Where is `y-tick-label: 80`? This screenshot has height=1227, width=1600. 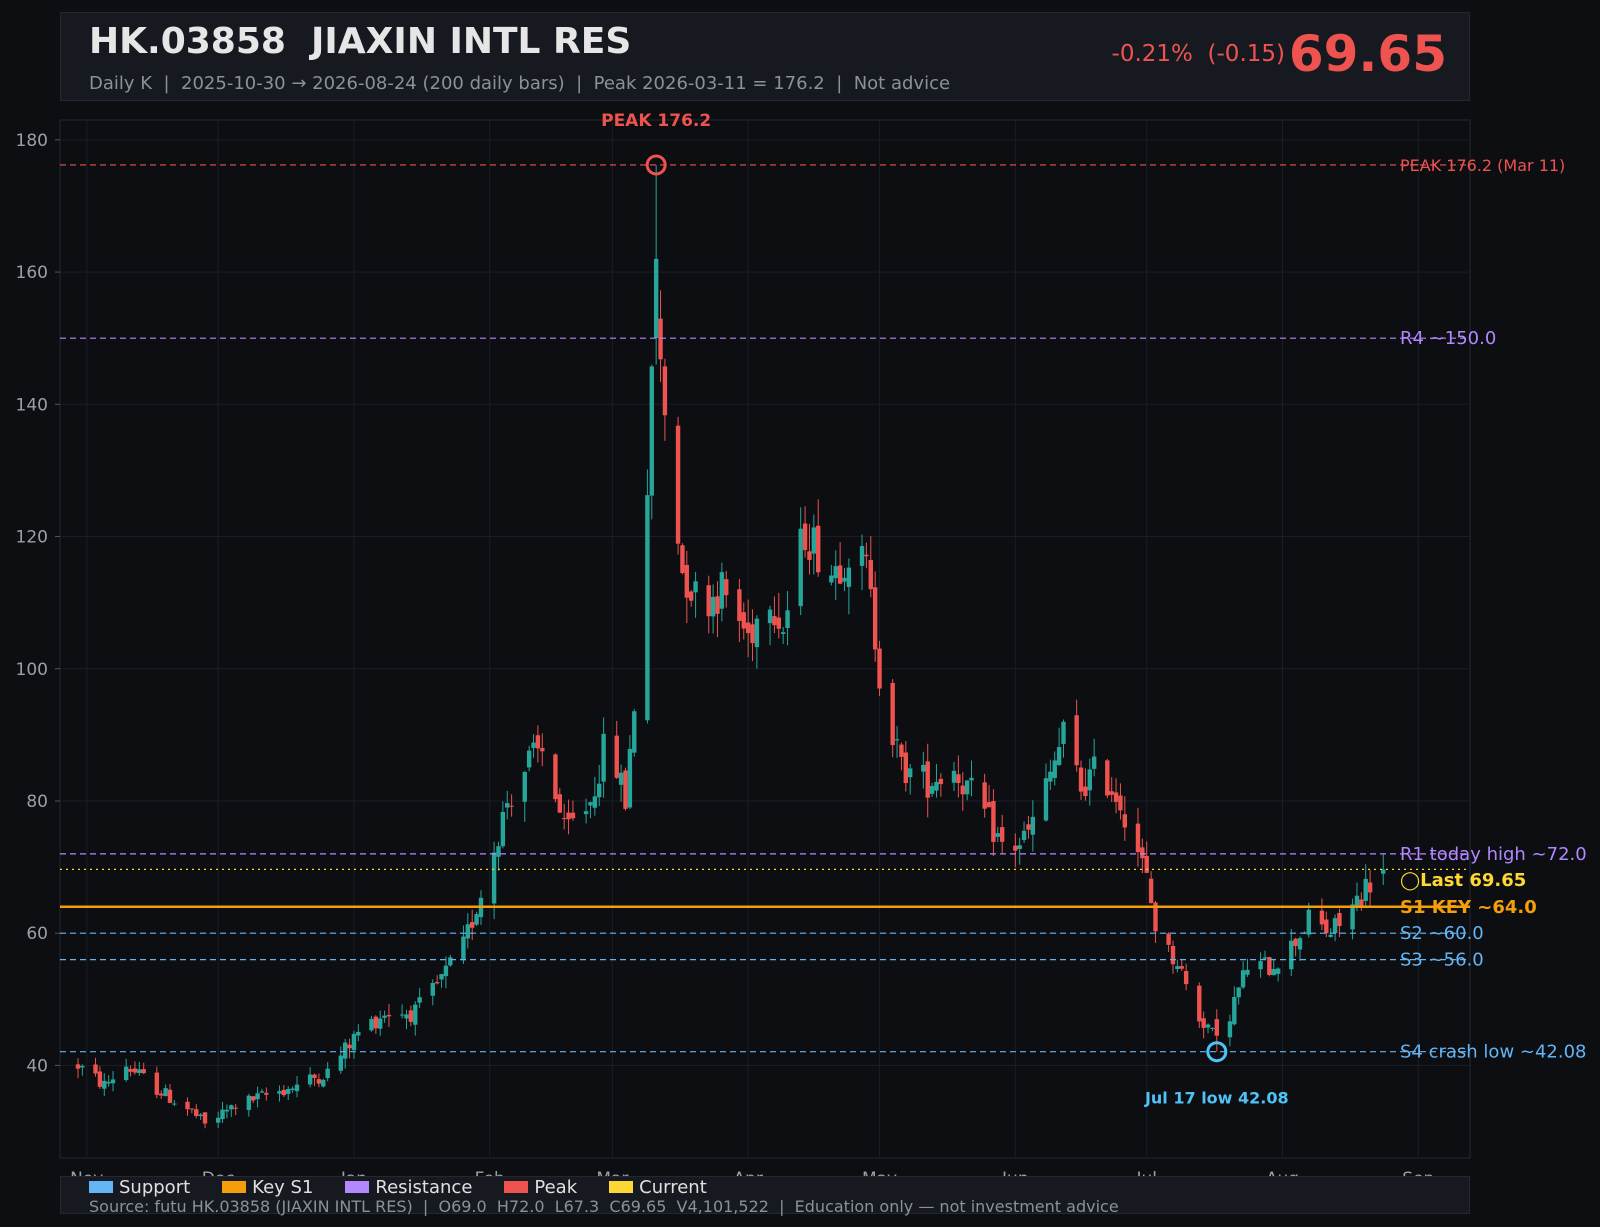 y-tick-label: 80 is located at coordinates (37, 802).